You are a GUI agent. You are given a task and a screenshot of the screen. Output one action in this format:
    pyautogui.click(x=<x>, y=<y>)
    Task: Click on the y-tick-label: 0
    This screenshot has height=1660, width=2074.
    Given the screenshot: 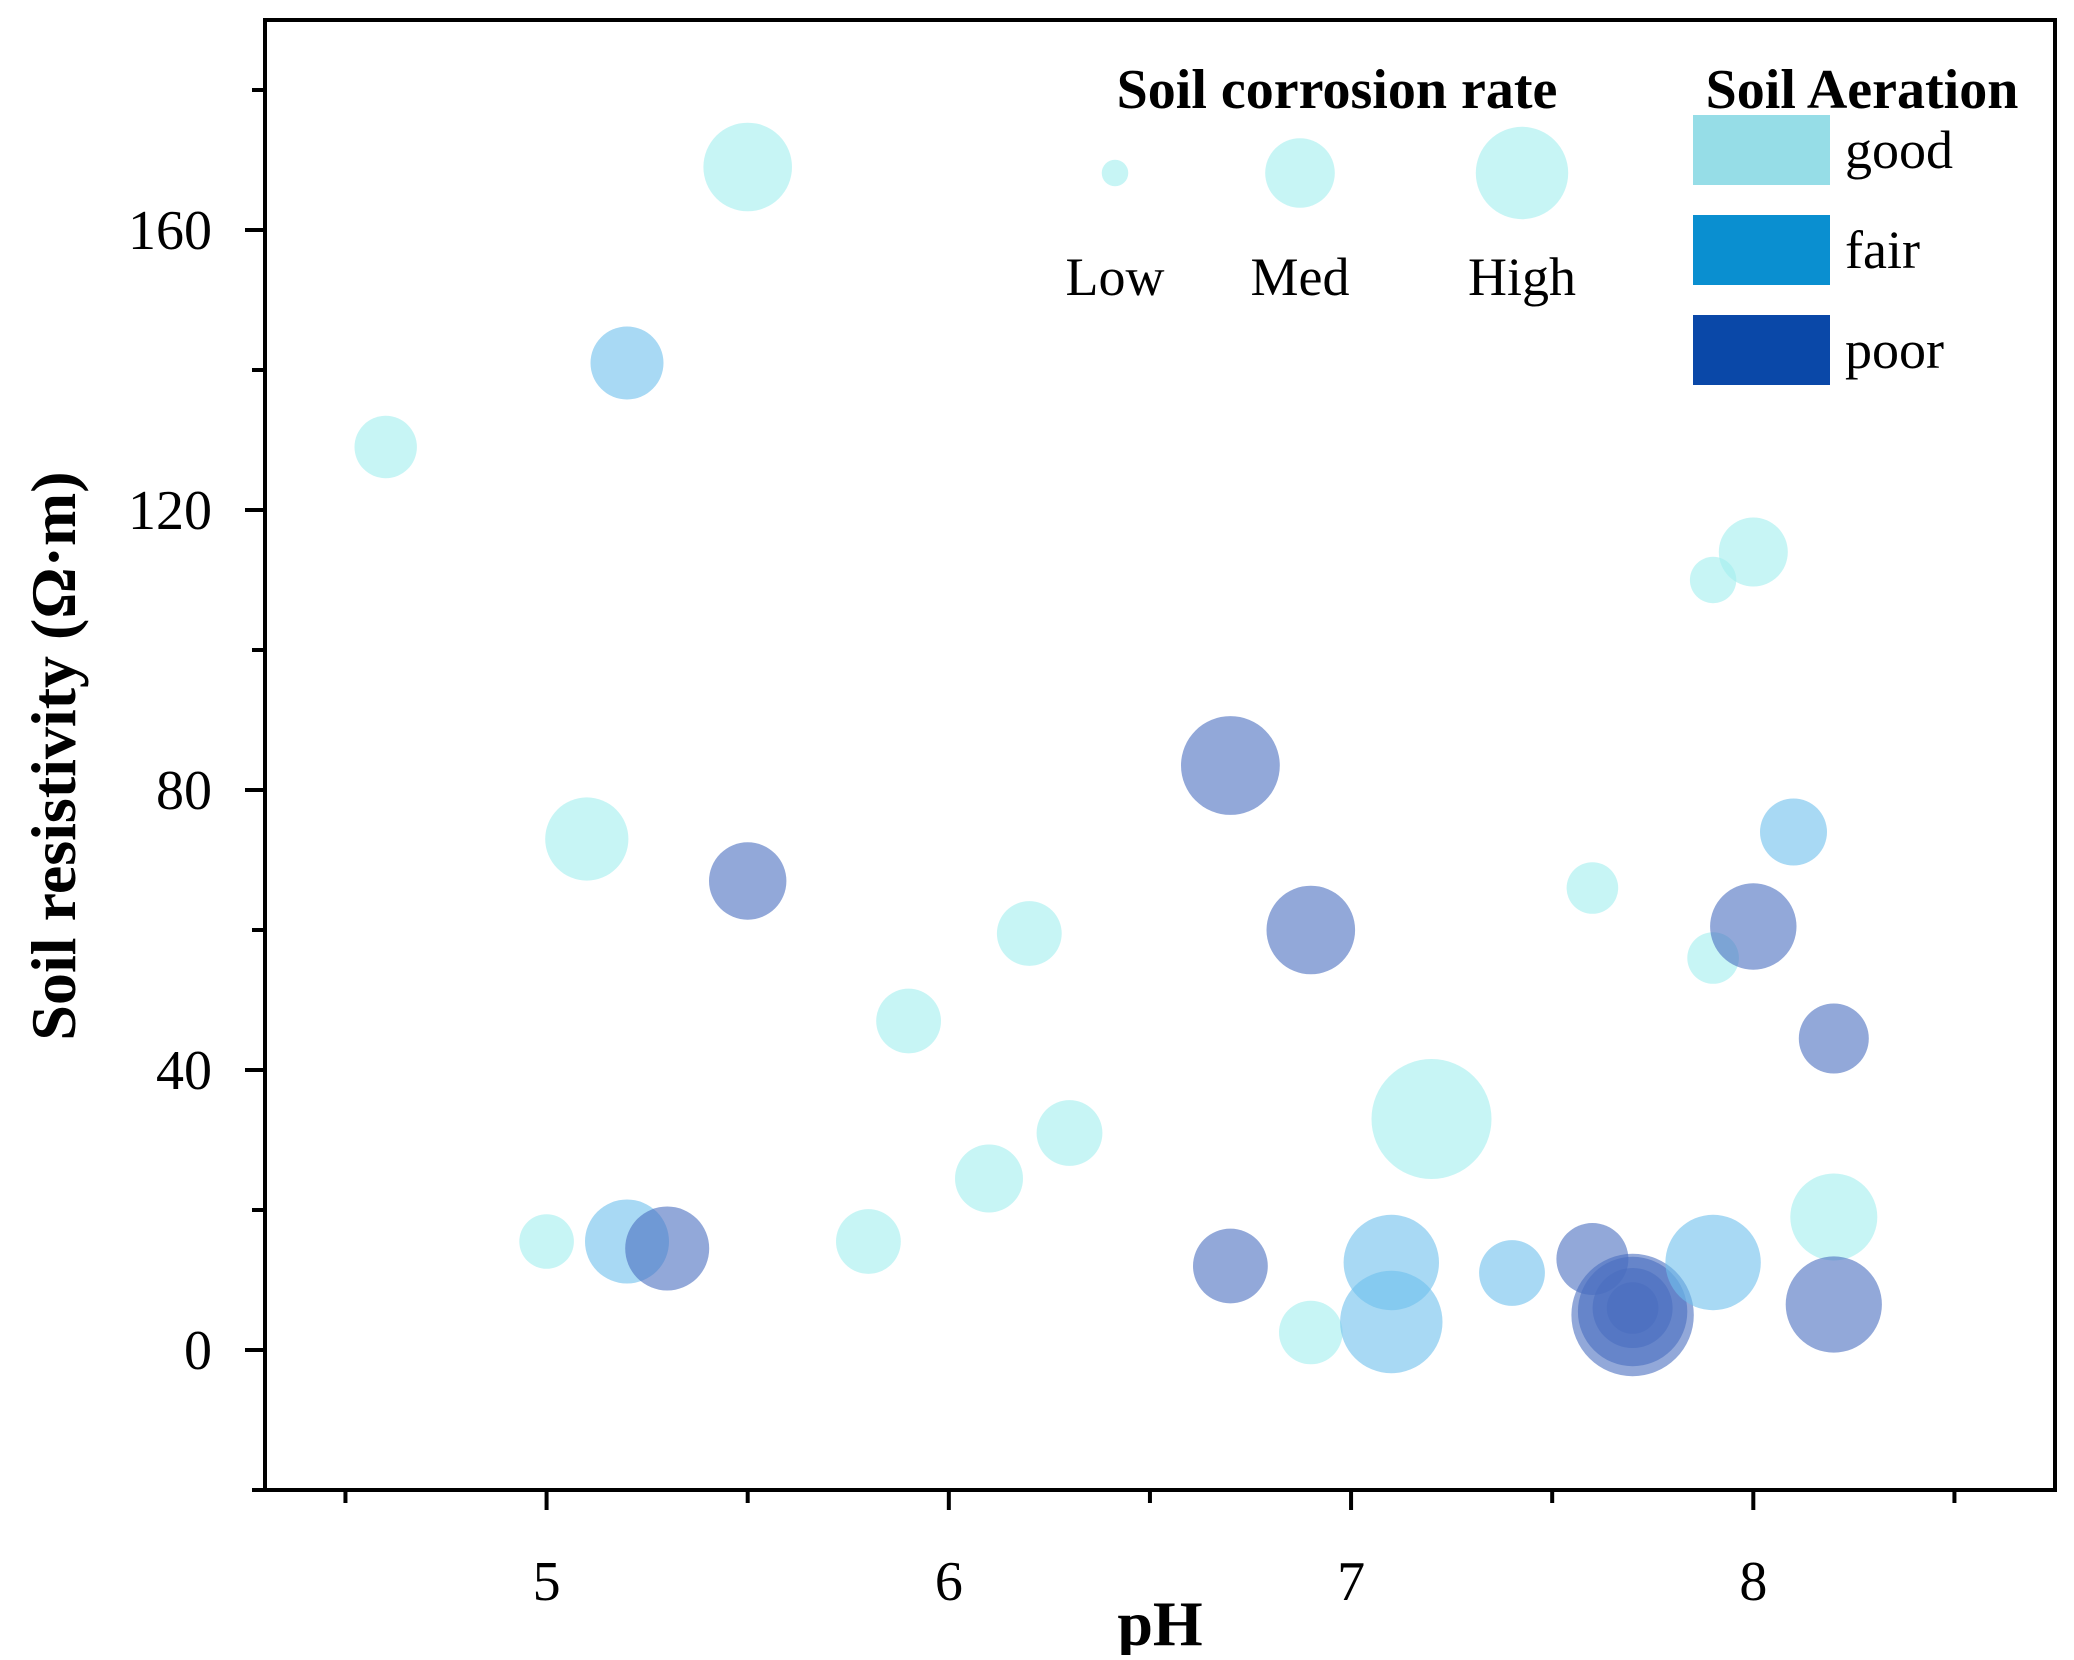 What is the action you would take?
    pyautogui.click(x=198, y=1351)
    